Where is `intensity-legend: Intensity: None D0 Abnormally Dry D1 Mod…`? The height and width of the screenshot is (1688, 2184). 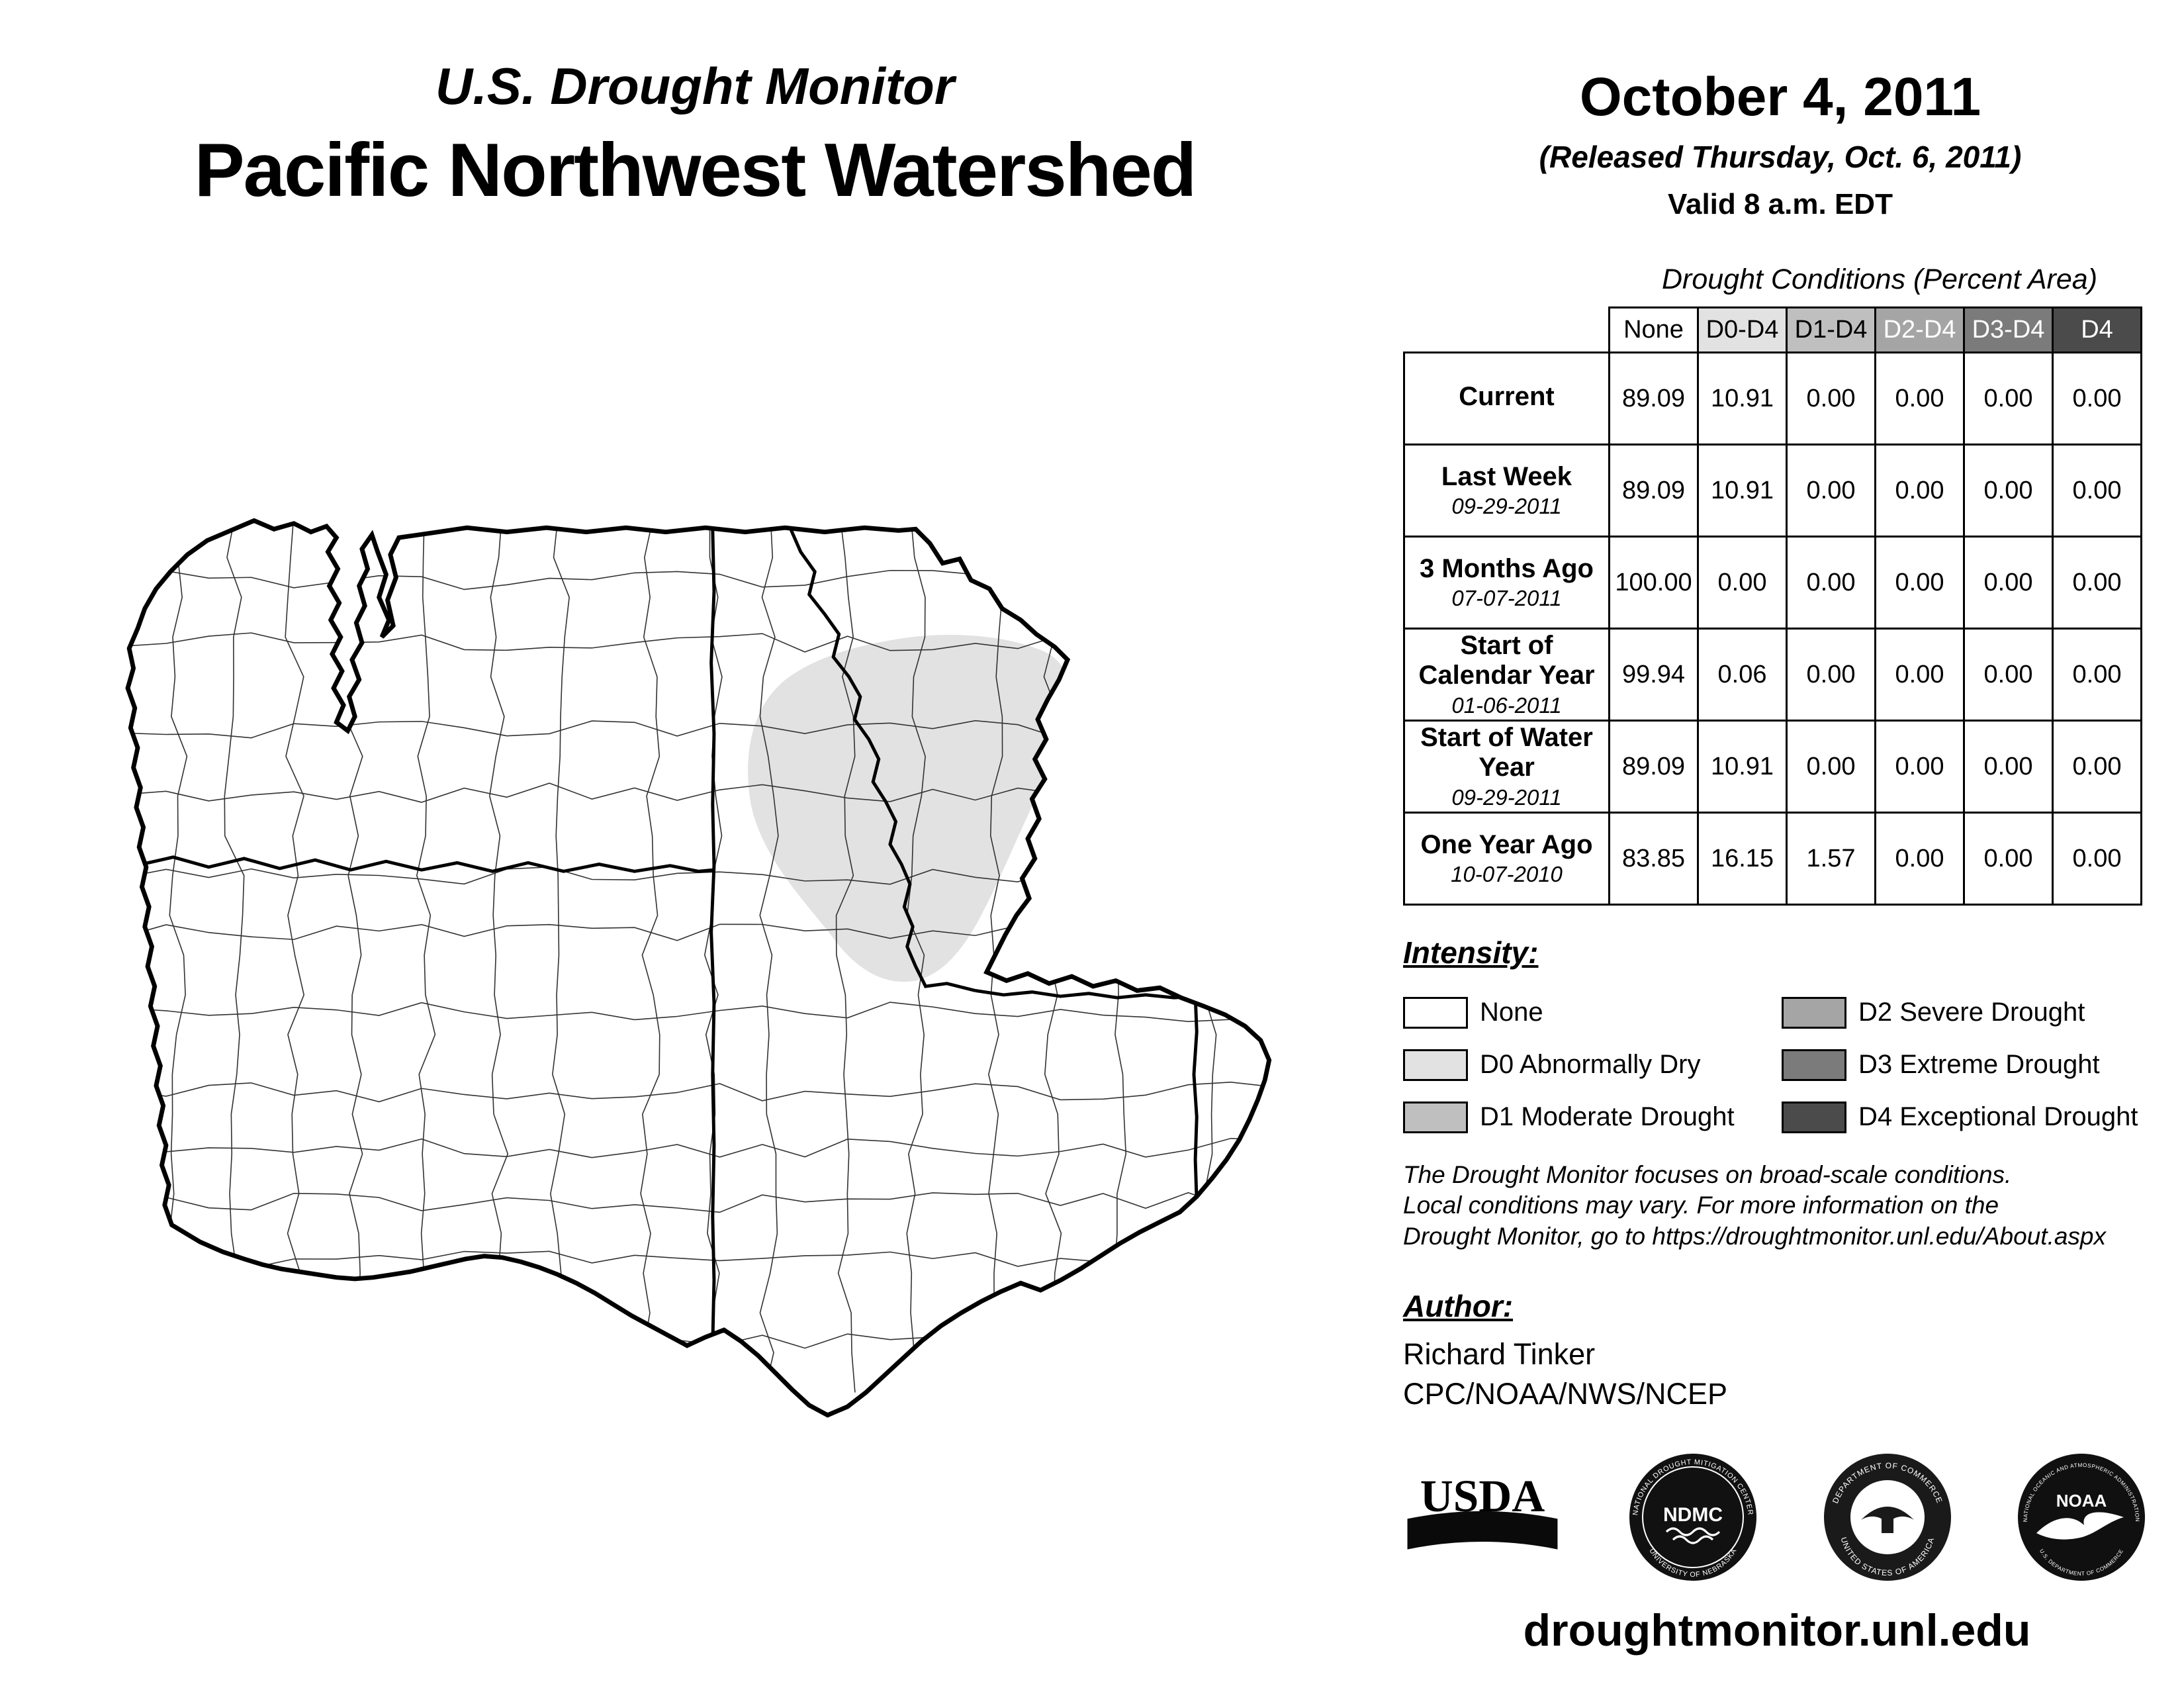 intensity-legend: Intensity: None D0 Abnormally Dry D1 Mod… is located at coordinates (1782, 1039).